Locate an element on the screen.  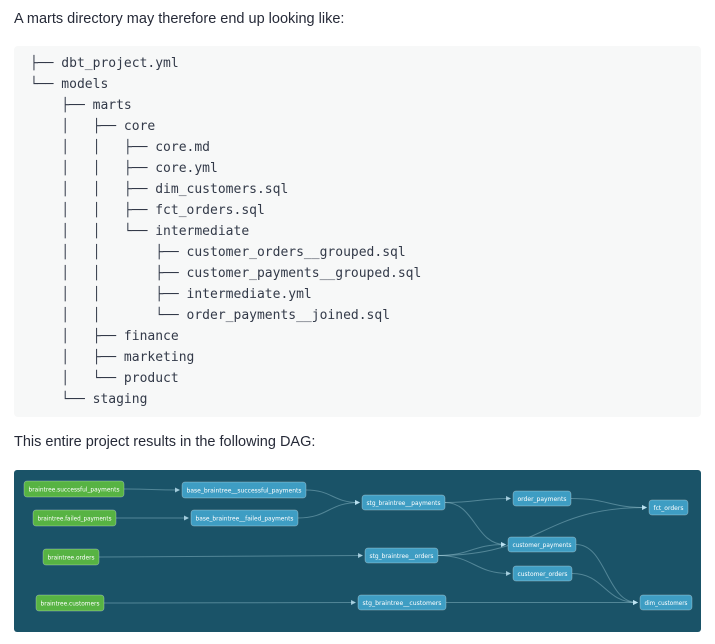
dag-edge-base_failed-to-stg_payments is located at coordinates (328, 509).